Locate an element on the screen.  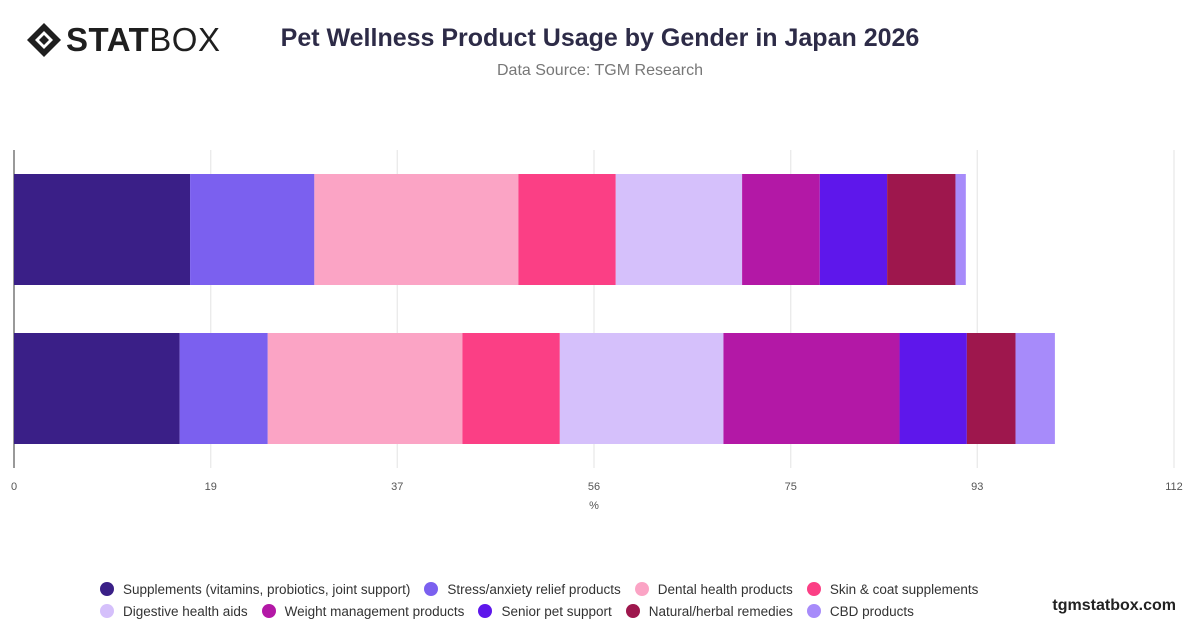
legend-item: Digestive health aids is located at coordinates (174, 611).